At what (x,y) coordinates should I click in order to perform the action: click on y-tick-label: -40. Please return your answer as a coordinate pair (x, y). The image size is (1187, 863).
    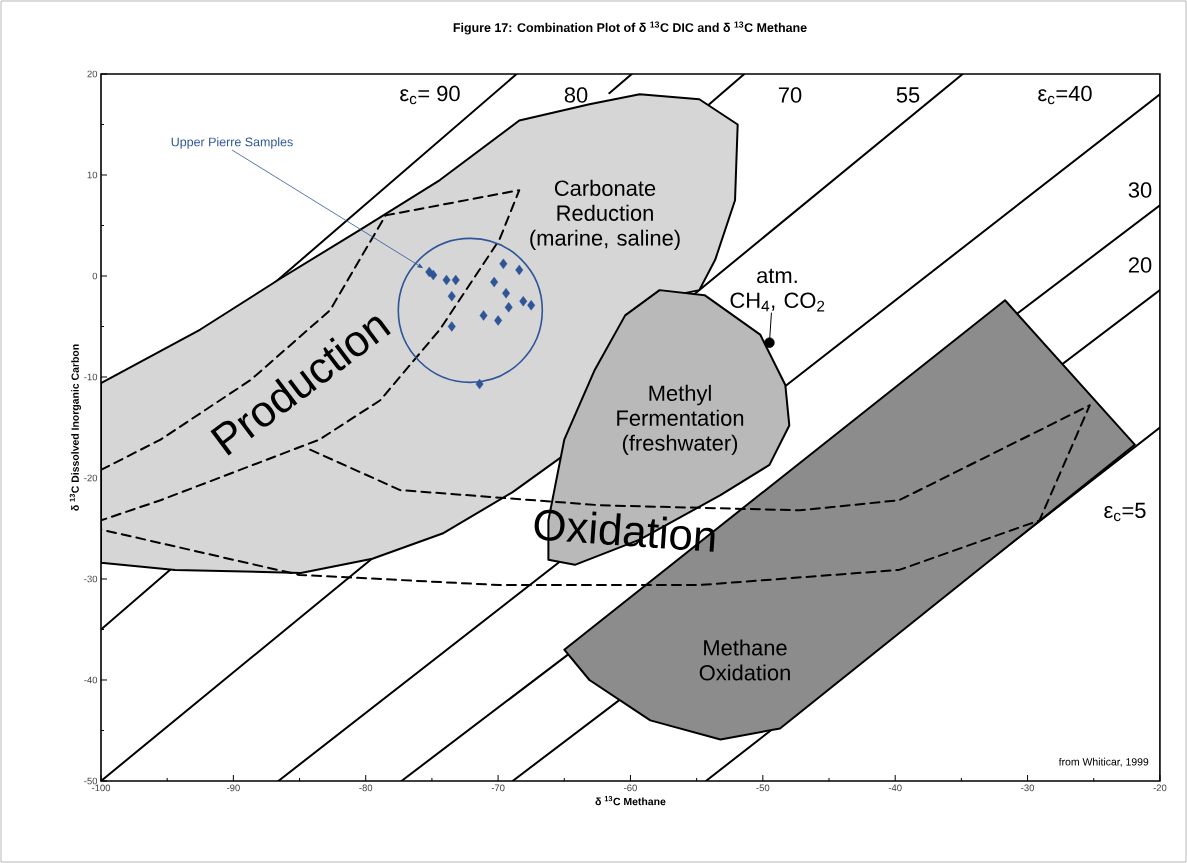
    Looking at the image, I should click on (91, 680).